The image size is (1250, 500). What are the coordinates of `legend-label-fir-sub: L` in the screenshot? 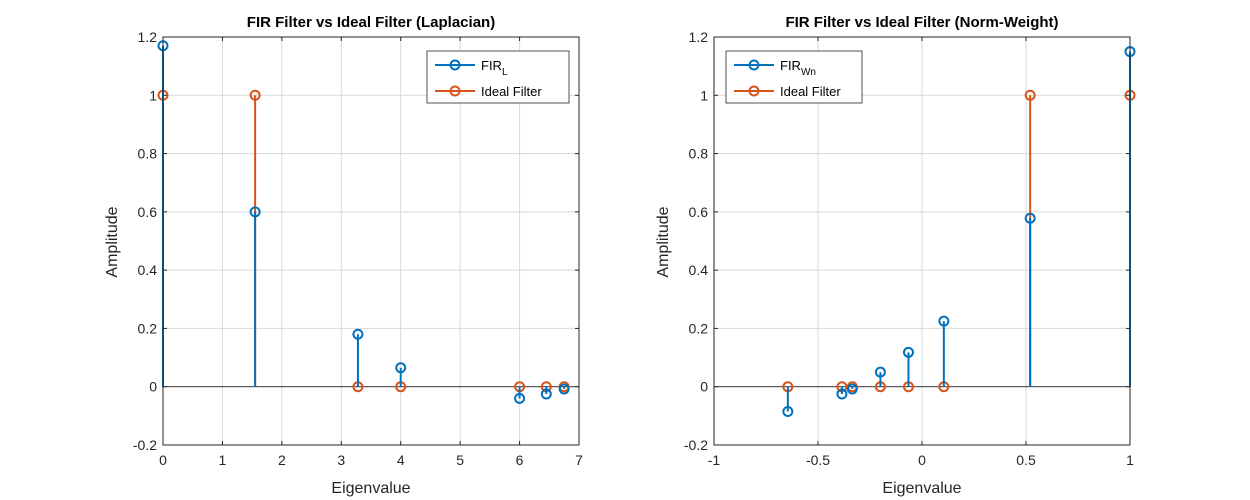 It's located at (505, 72).